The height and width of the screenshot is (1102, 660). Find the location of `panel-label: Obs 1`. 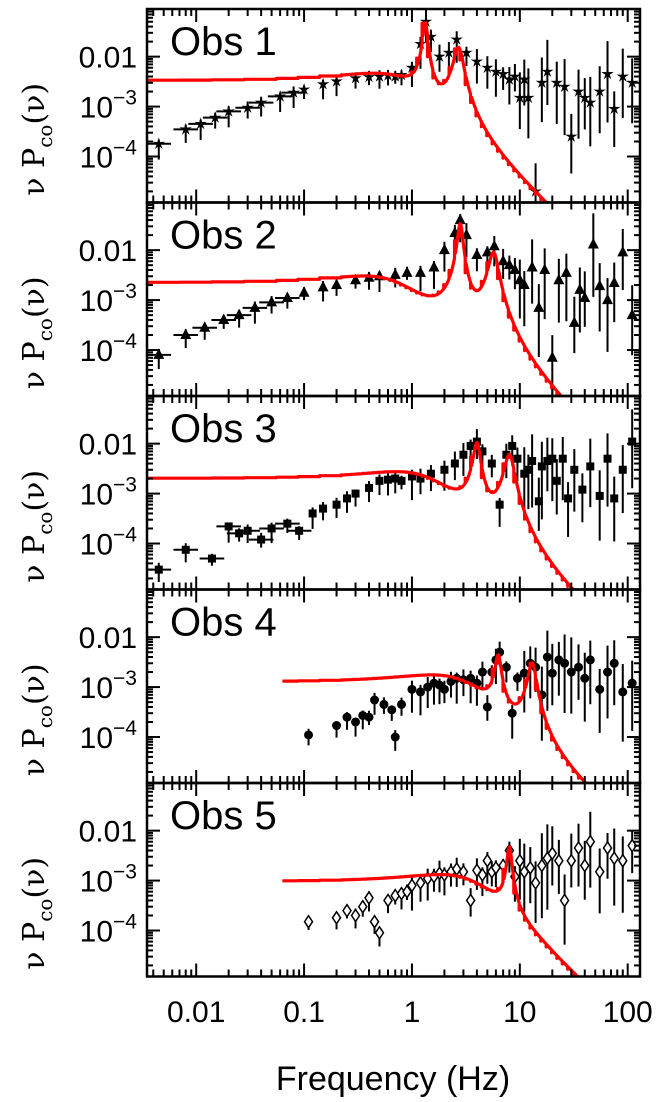

panel-label: Obs 1 is located at coordinates (223, 42).